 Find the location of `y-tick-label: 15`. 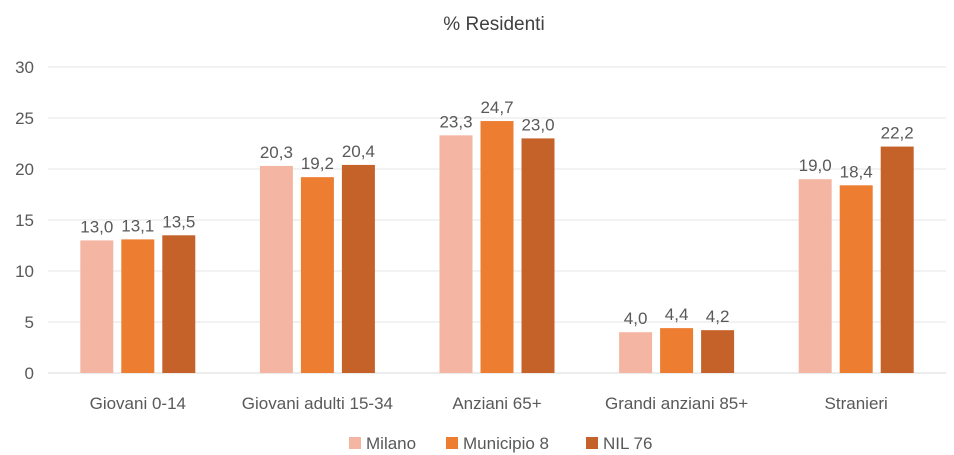

y-tick-label: 15 is located at coordinates (24, 220).